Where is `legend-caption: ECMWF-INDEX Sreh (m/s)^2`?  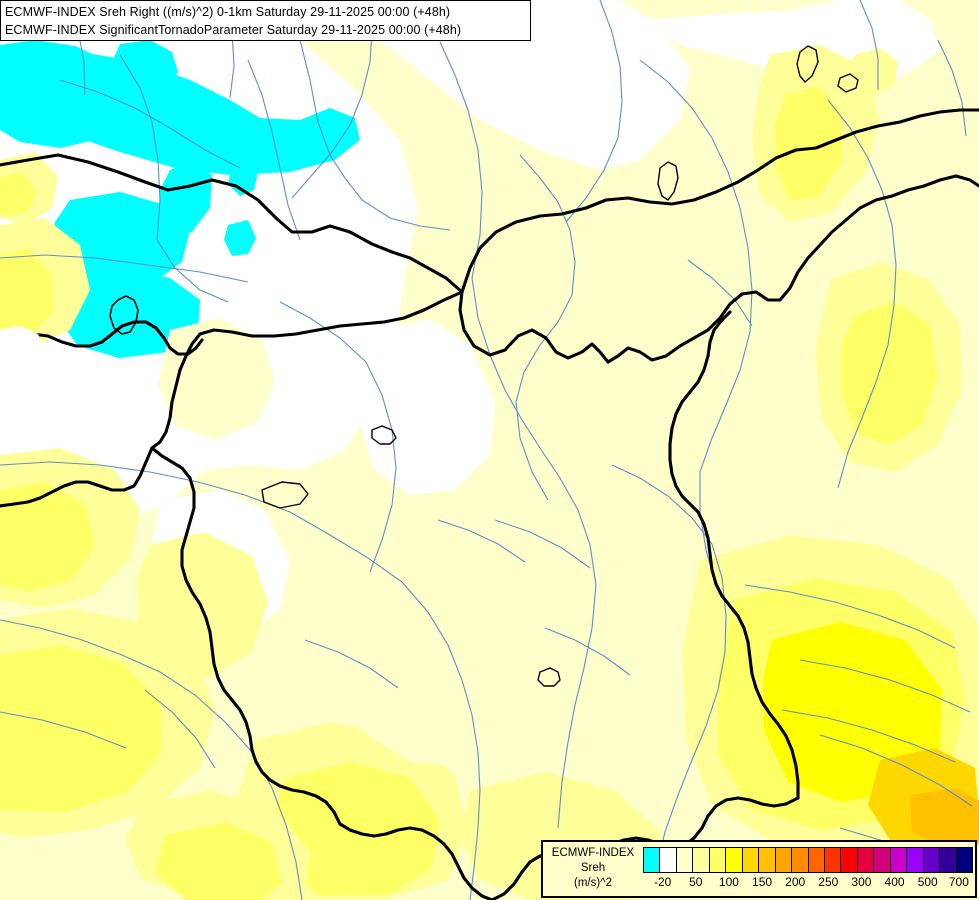
legend-caption: ECMWF-INDEX Sreh (m/s)^2 is located at coordinates (593, 866).